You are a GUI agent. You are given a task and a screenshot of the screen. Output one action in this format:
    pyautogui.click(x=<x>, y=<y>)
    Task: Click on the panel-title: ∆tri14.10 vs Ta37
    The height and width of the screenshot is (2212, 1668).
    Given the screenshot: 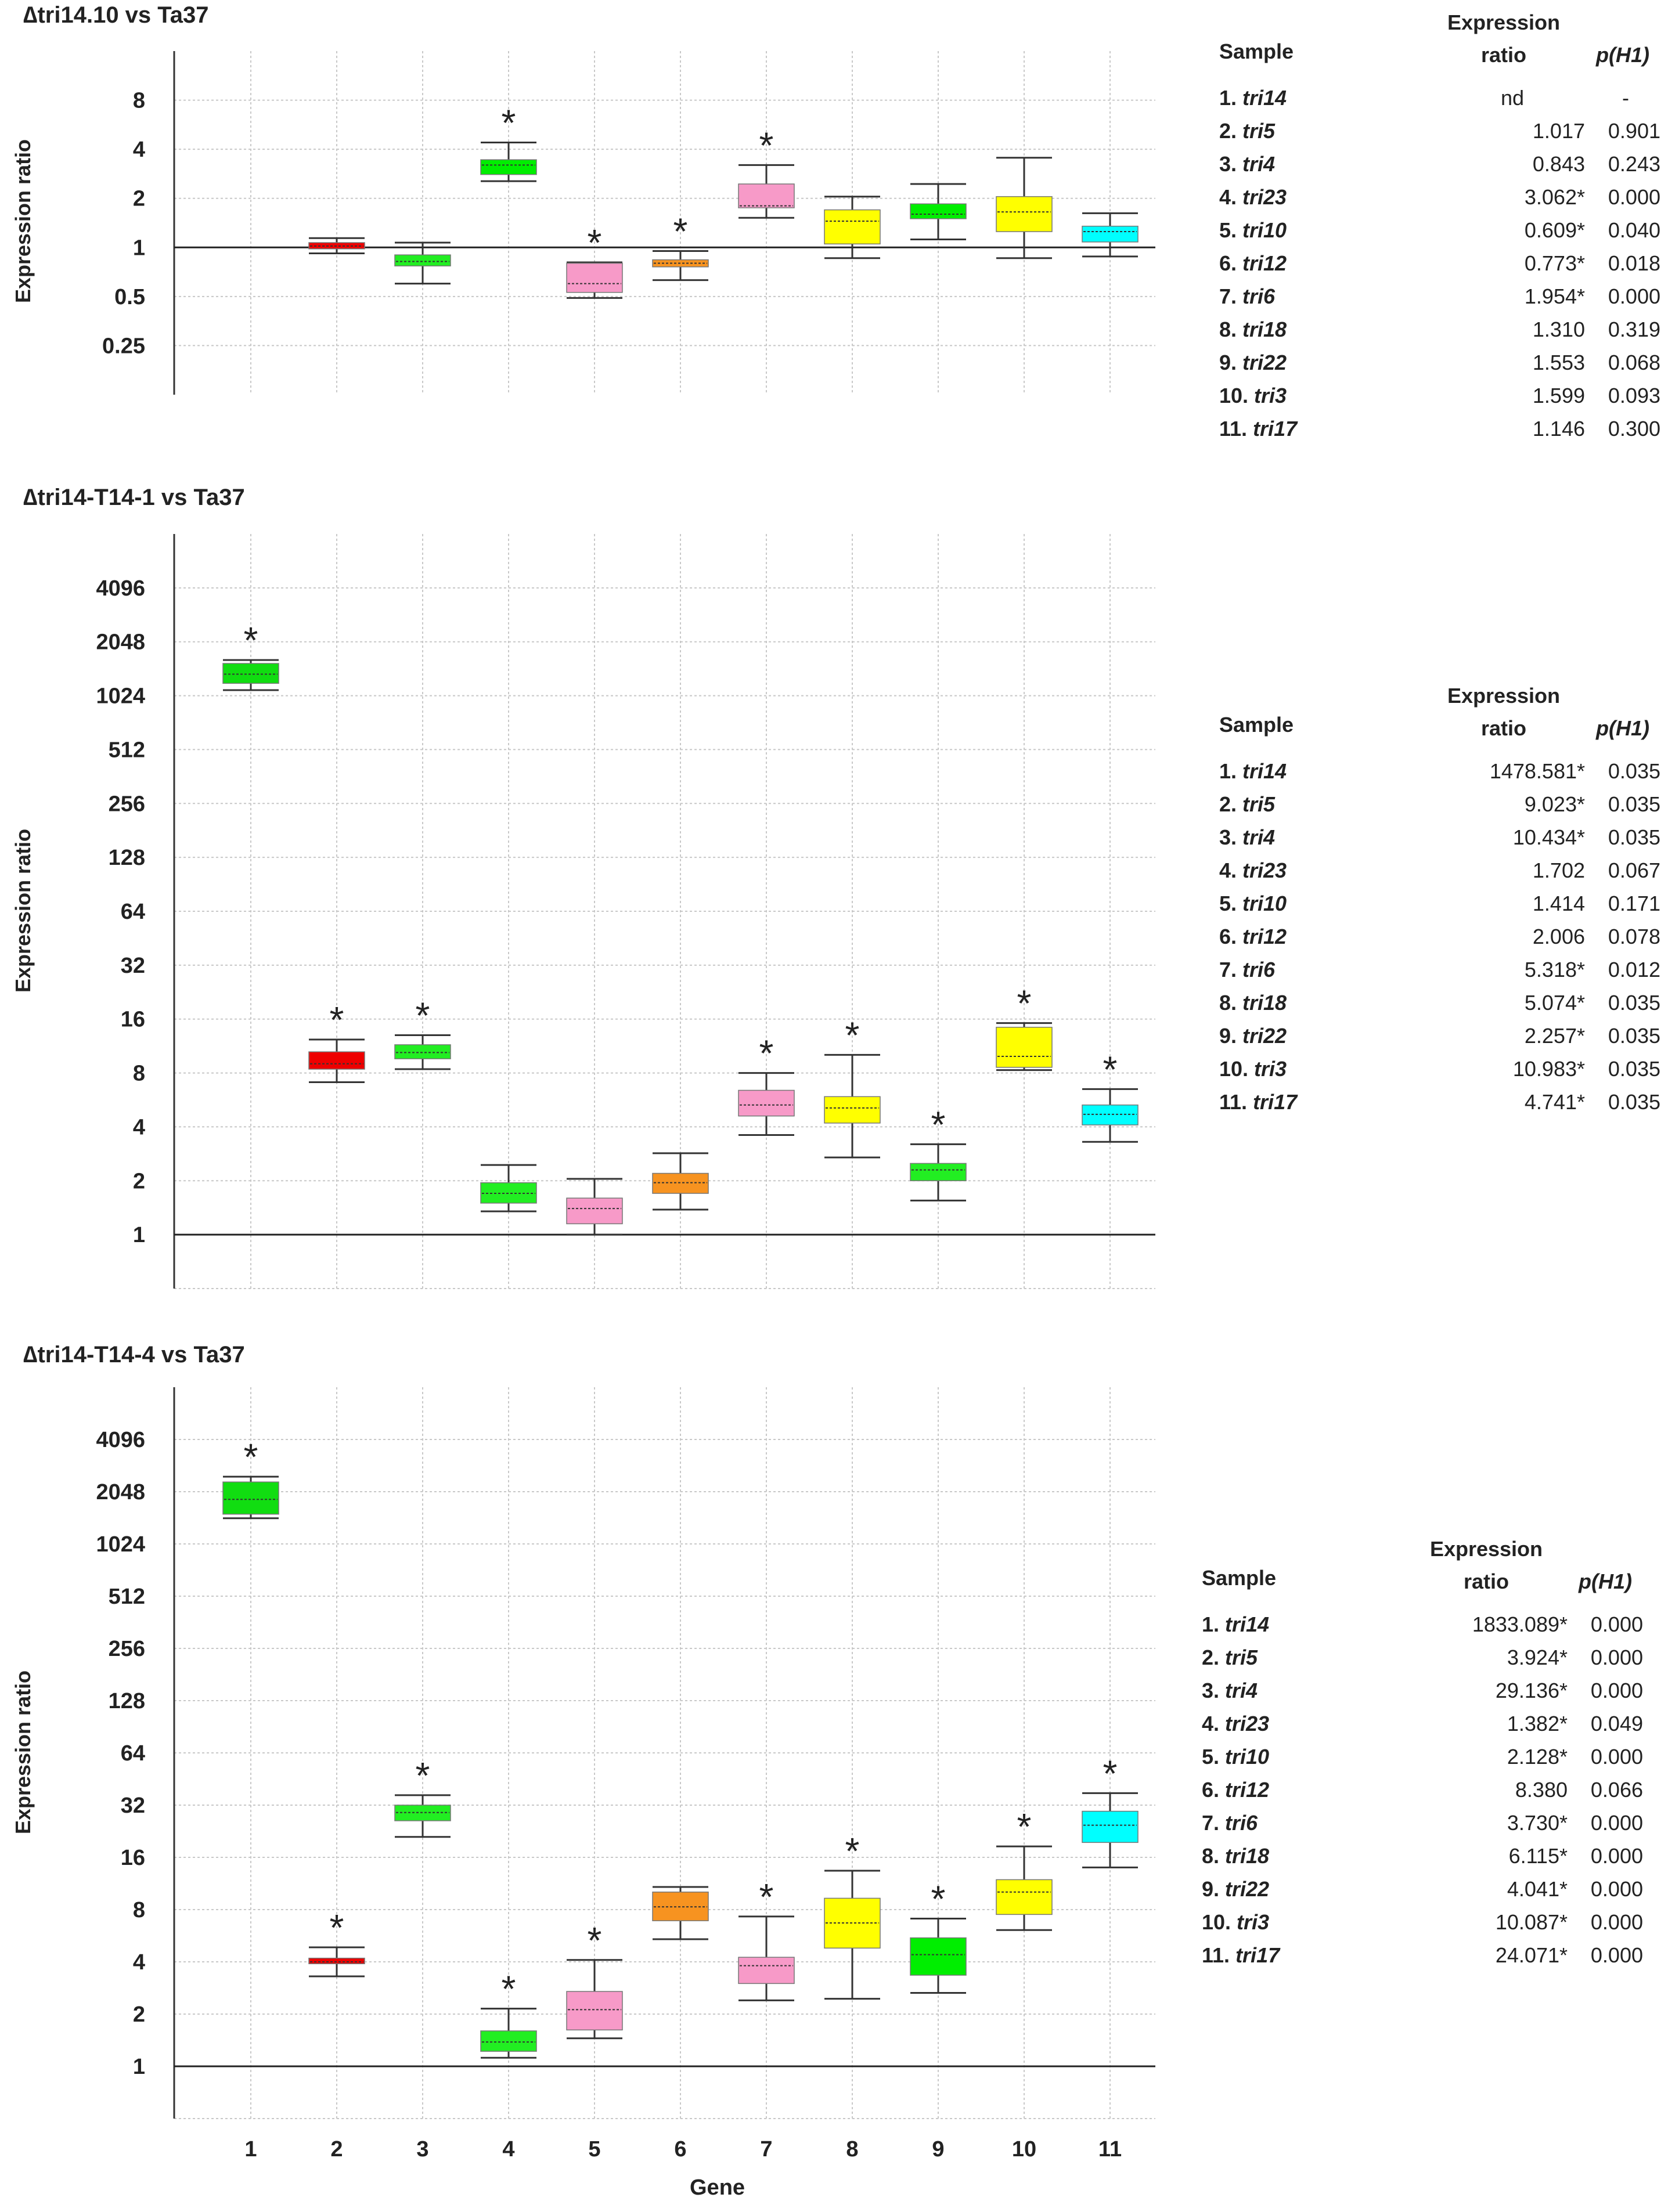 What is the action you would take?
    pyautogui.click(x=116, y=15)
    